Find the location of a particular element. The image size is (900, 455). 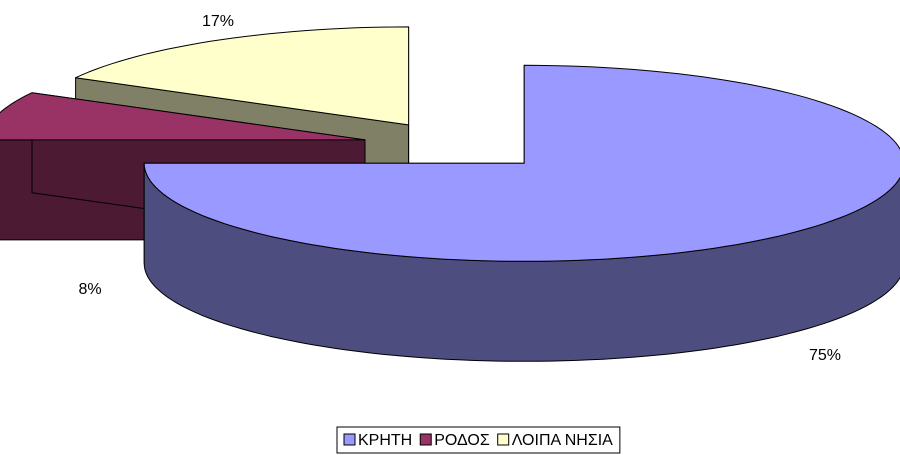

data-label: 17% is located at coordinates (218, 21).